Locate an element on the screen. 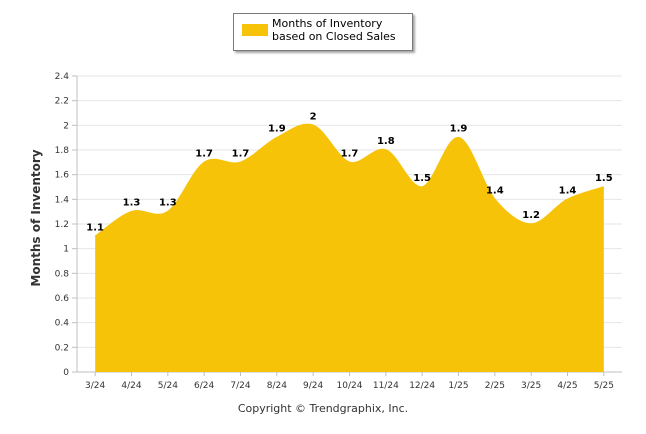 Image resolution: width=646 pixels, height=434 pixels. y-tick-label: 1.8 is located at coordinates (62, 151).